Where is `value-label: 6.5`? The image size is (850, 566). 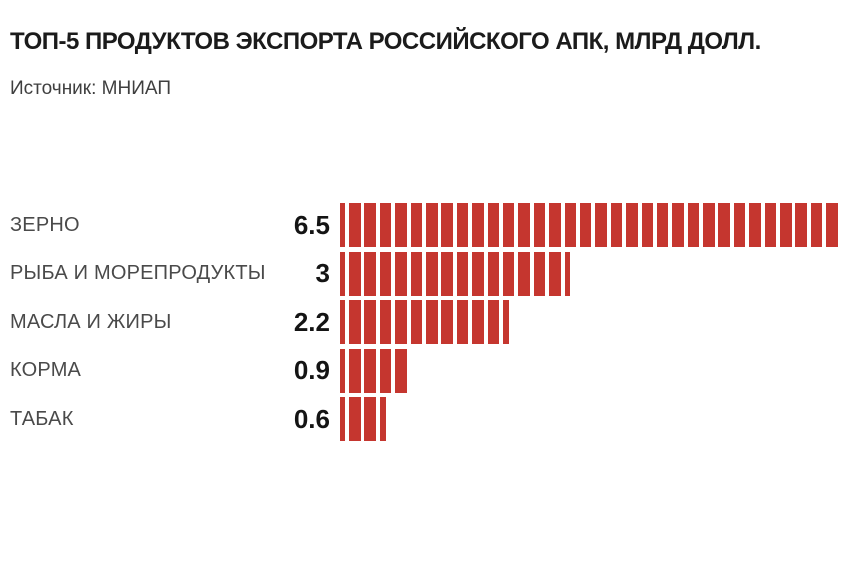 value-label: 6.5 is located at coordinates (311, 224).